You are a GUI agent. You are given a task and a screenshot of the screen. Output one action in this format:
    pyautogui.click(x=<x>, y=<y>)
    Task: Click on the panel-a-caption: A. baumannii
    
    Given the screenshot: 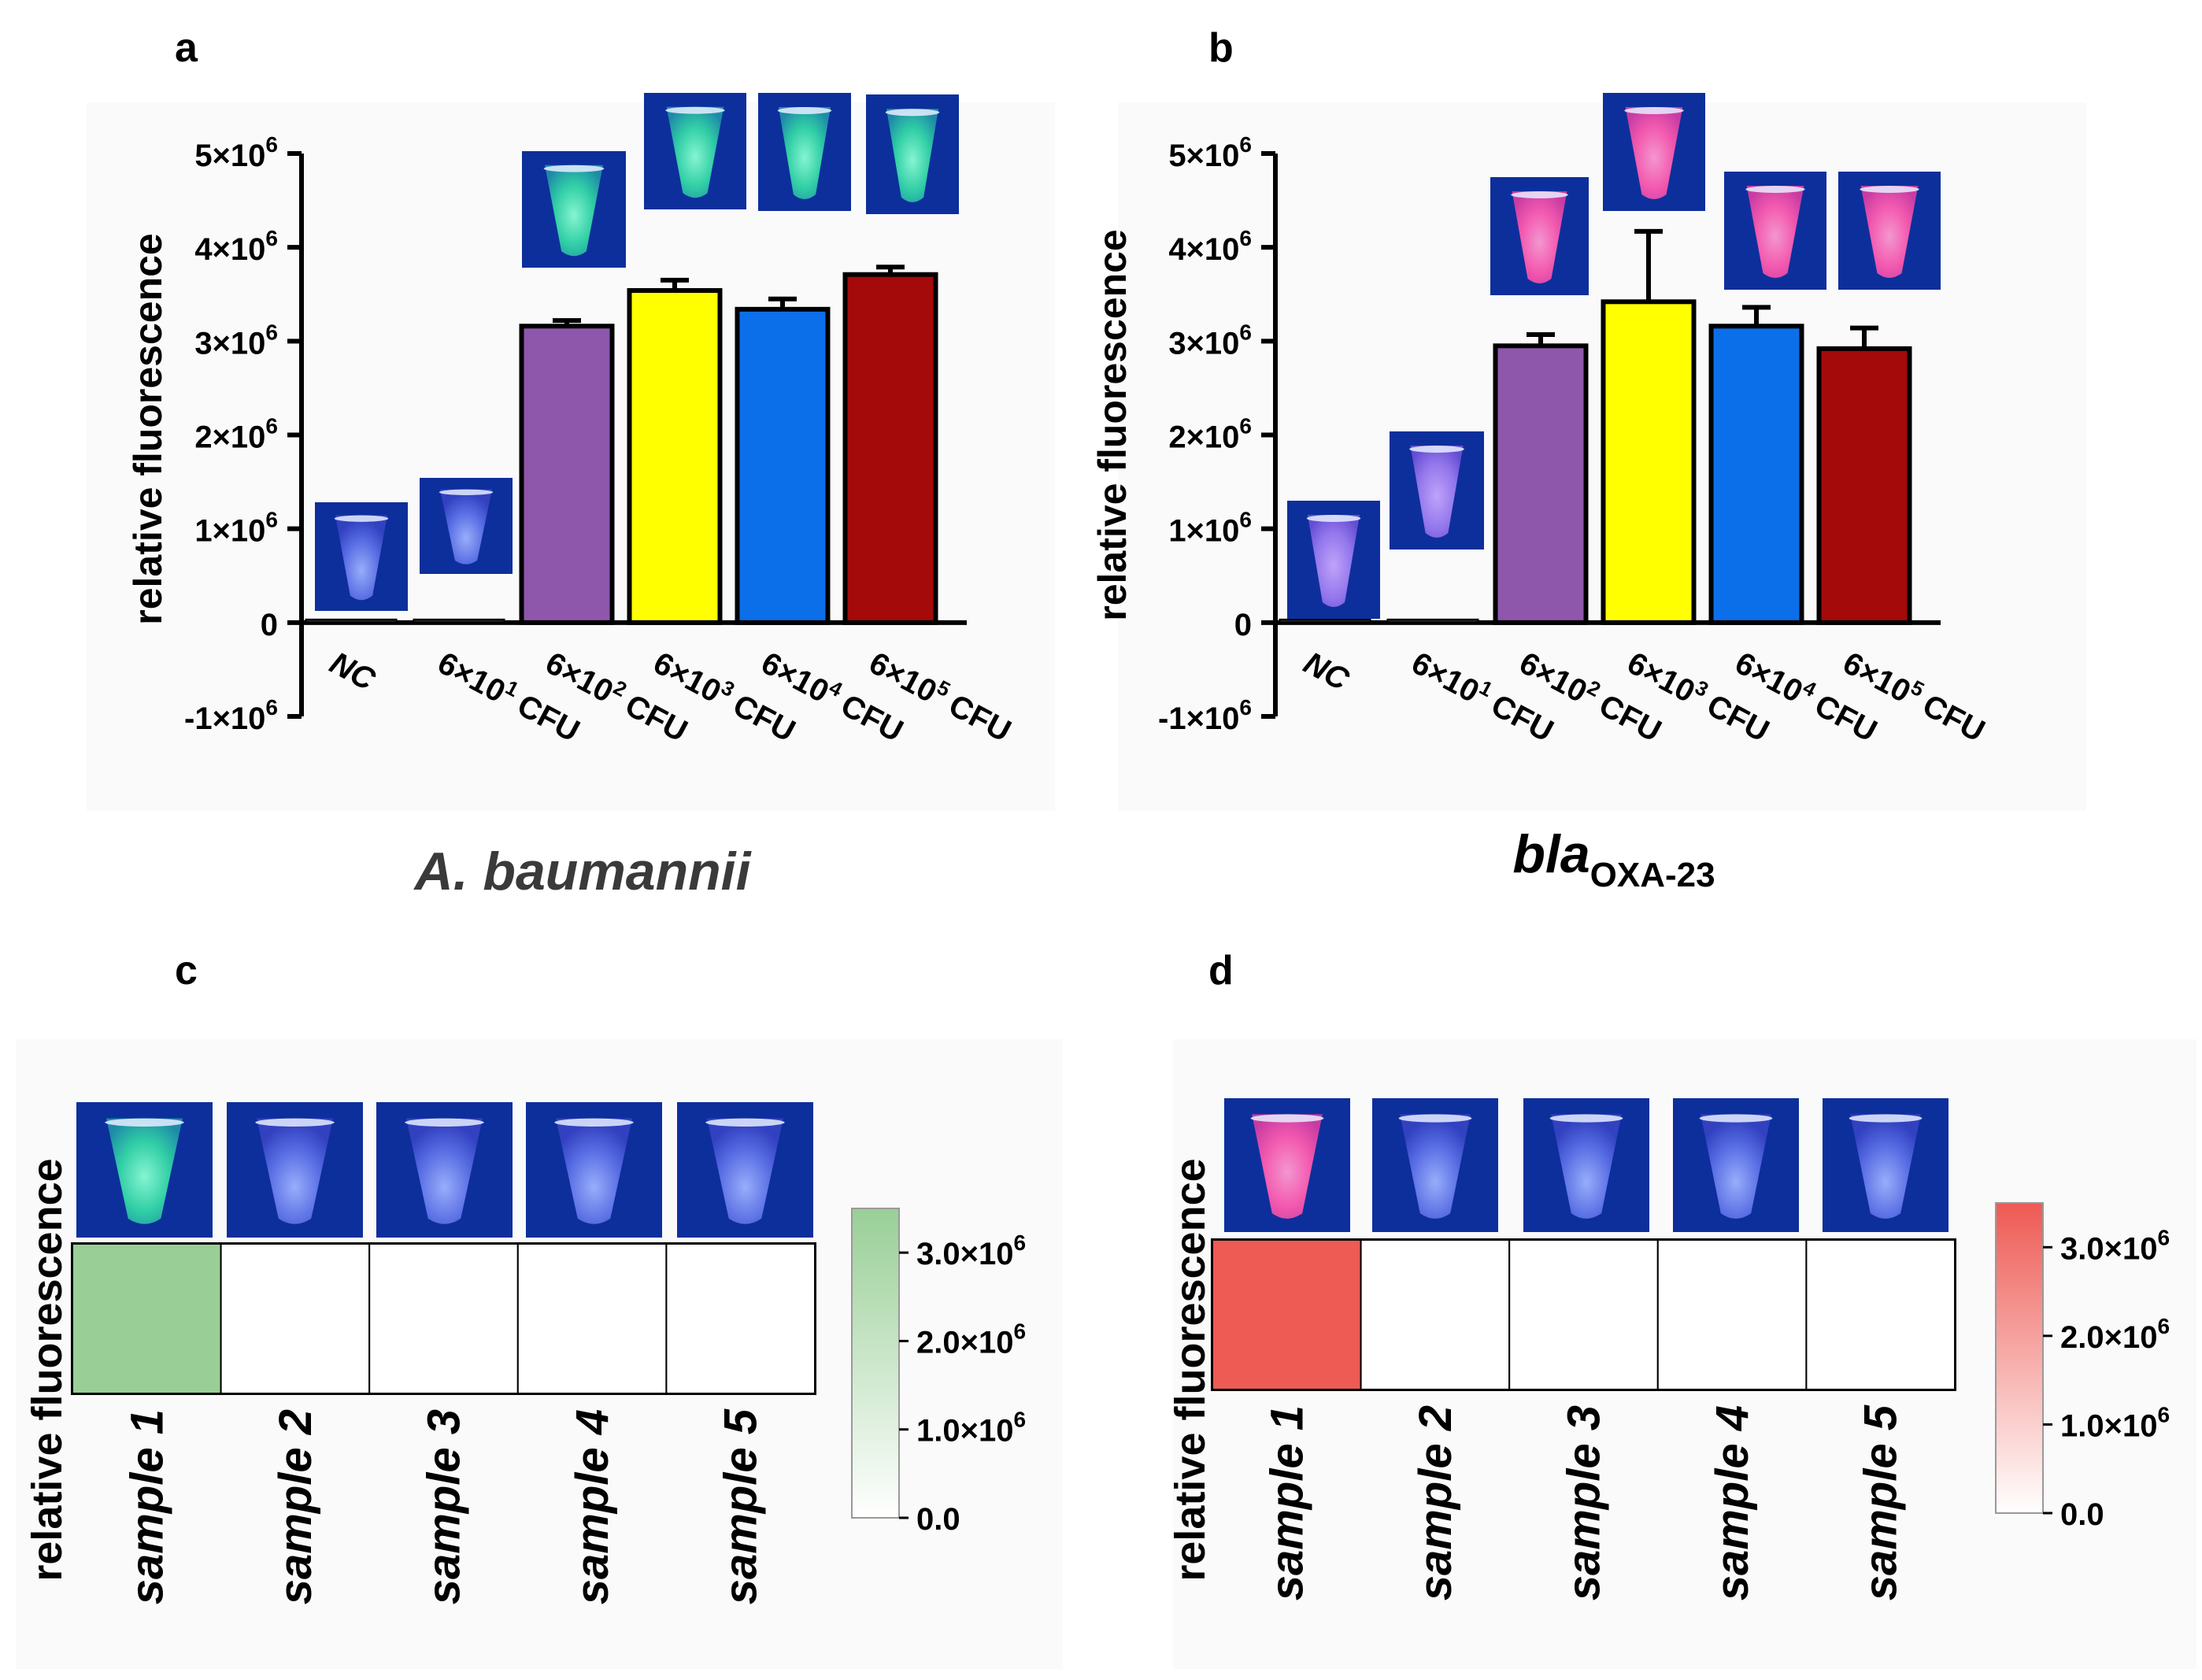 What is the action you would take?
    pyautogui.click(x=583, y=872)
    